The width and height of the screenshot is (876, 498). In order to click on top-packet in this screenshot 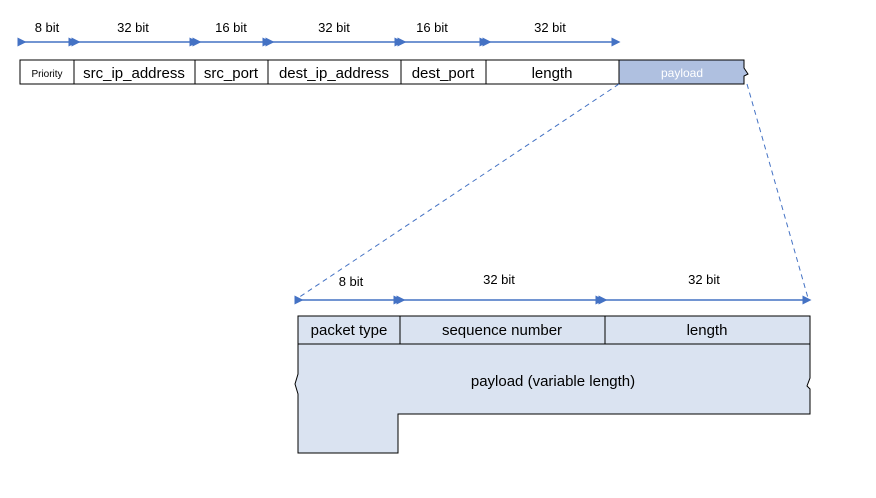, I will do `click(384, 72)`.